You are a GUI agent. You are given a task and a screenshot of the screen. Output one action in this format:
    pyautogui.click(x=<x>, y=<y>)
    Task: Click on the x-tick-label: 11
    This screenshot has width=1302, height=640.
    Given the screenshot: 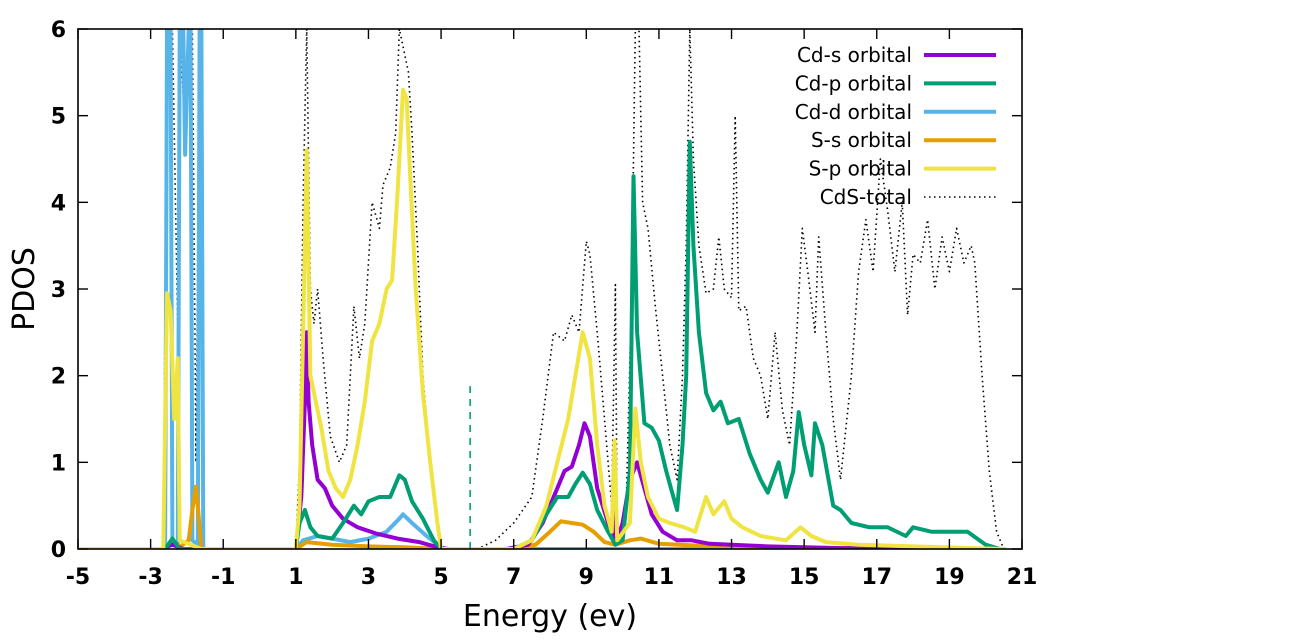 What is the action you would take?
    pyautogui.click(x=659, y=577)
    